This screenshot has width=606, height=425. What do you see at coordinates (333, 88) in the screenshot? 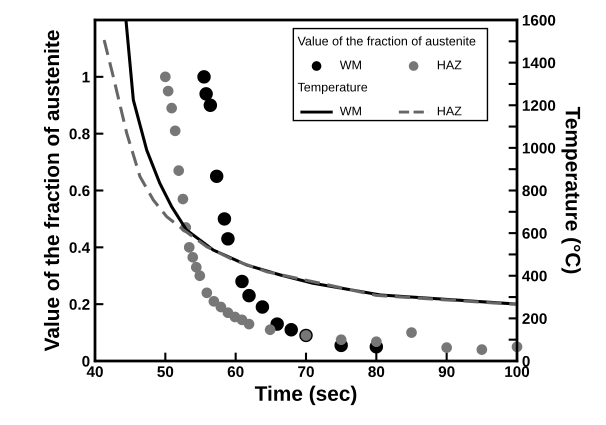
I see `annotation: Temperature` at bounding box center [333, 88].